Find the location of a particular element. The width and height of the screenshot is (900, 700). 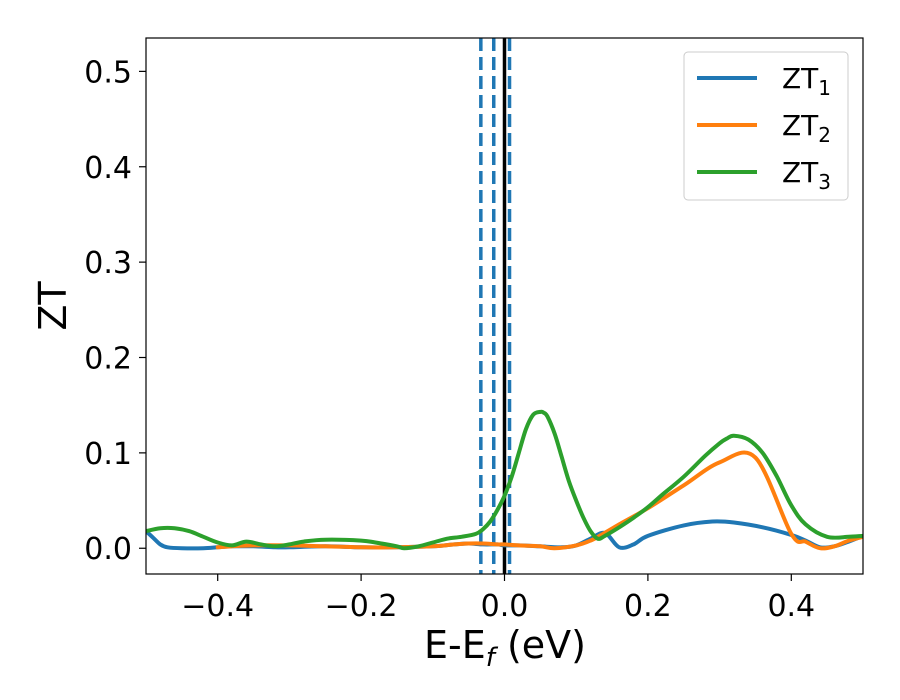

y-tick-label: 0.2 is located at coordinates (108, 359).